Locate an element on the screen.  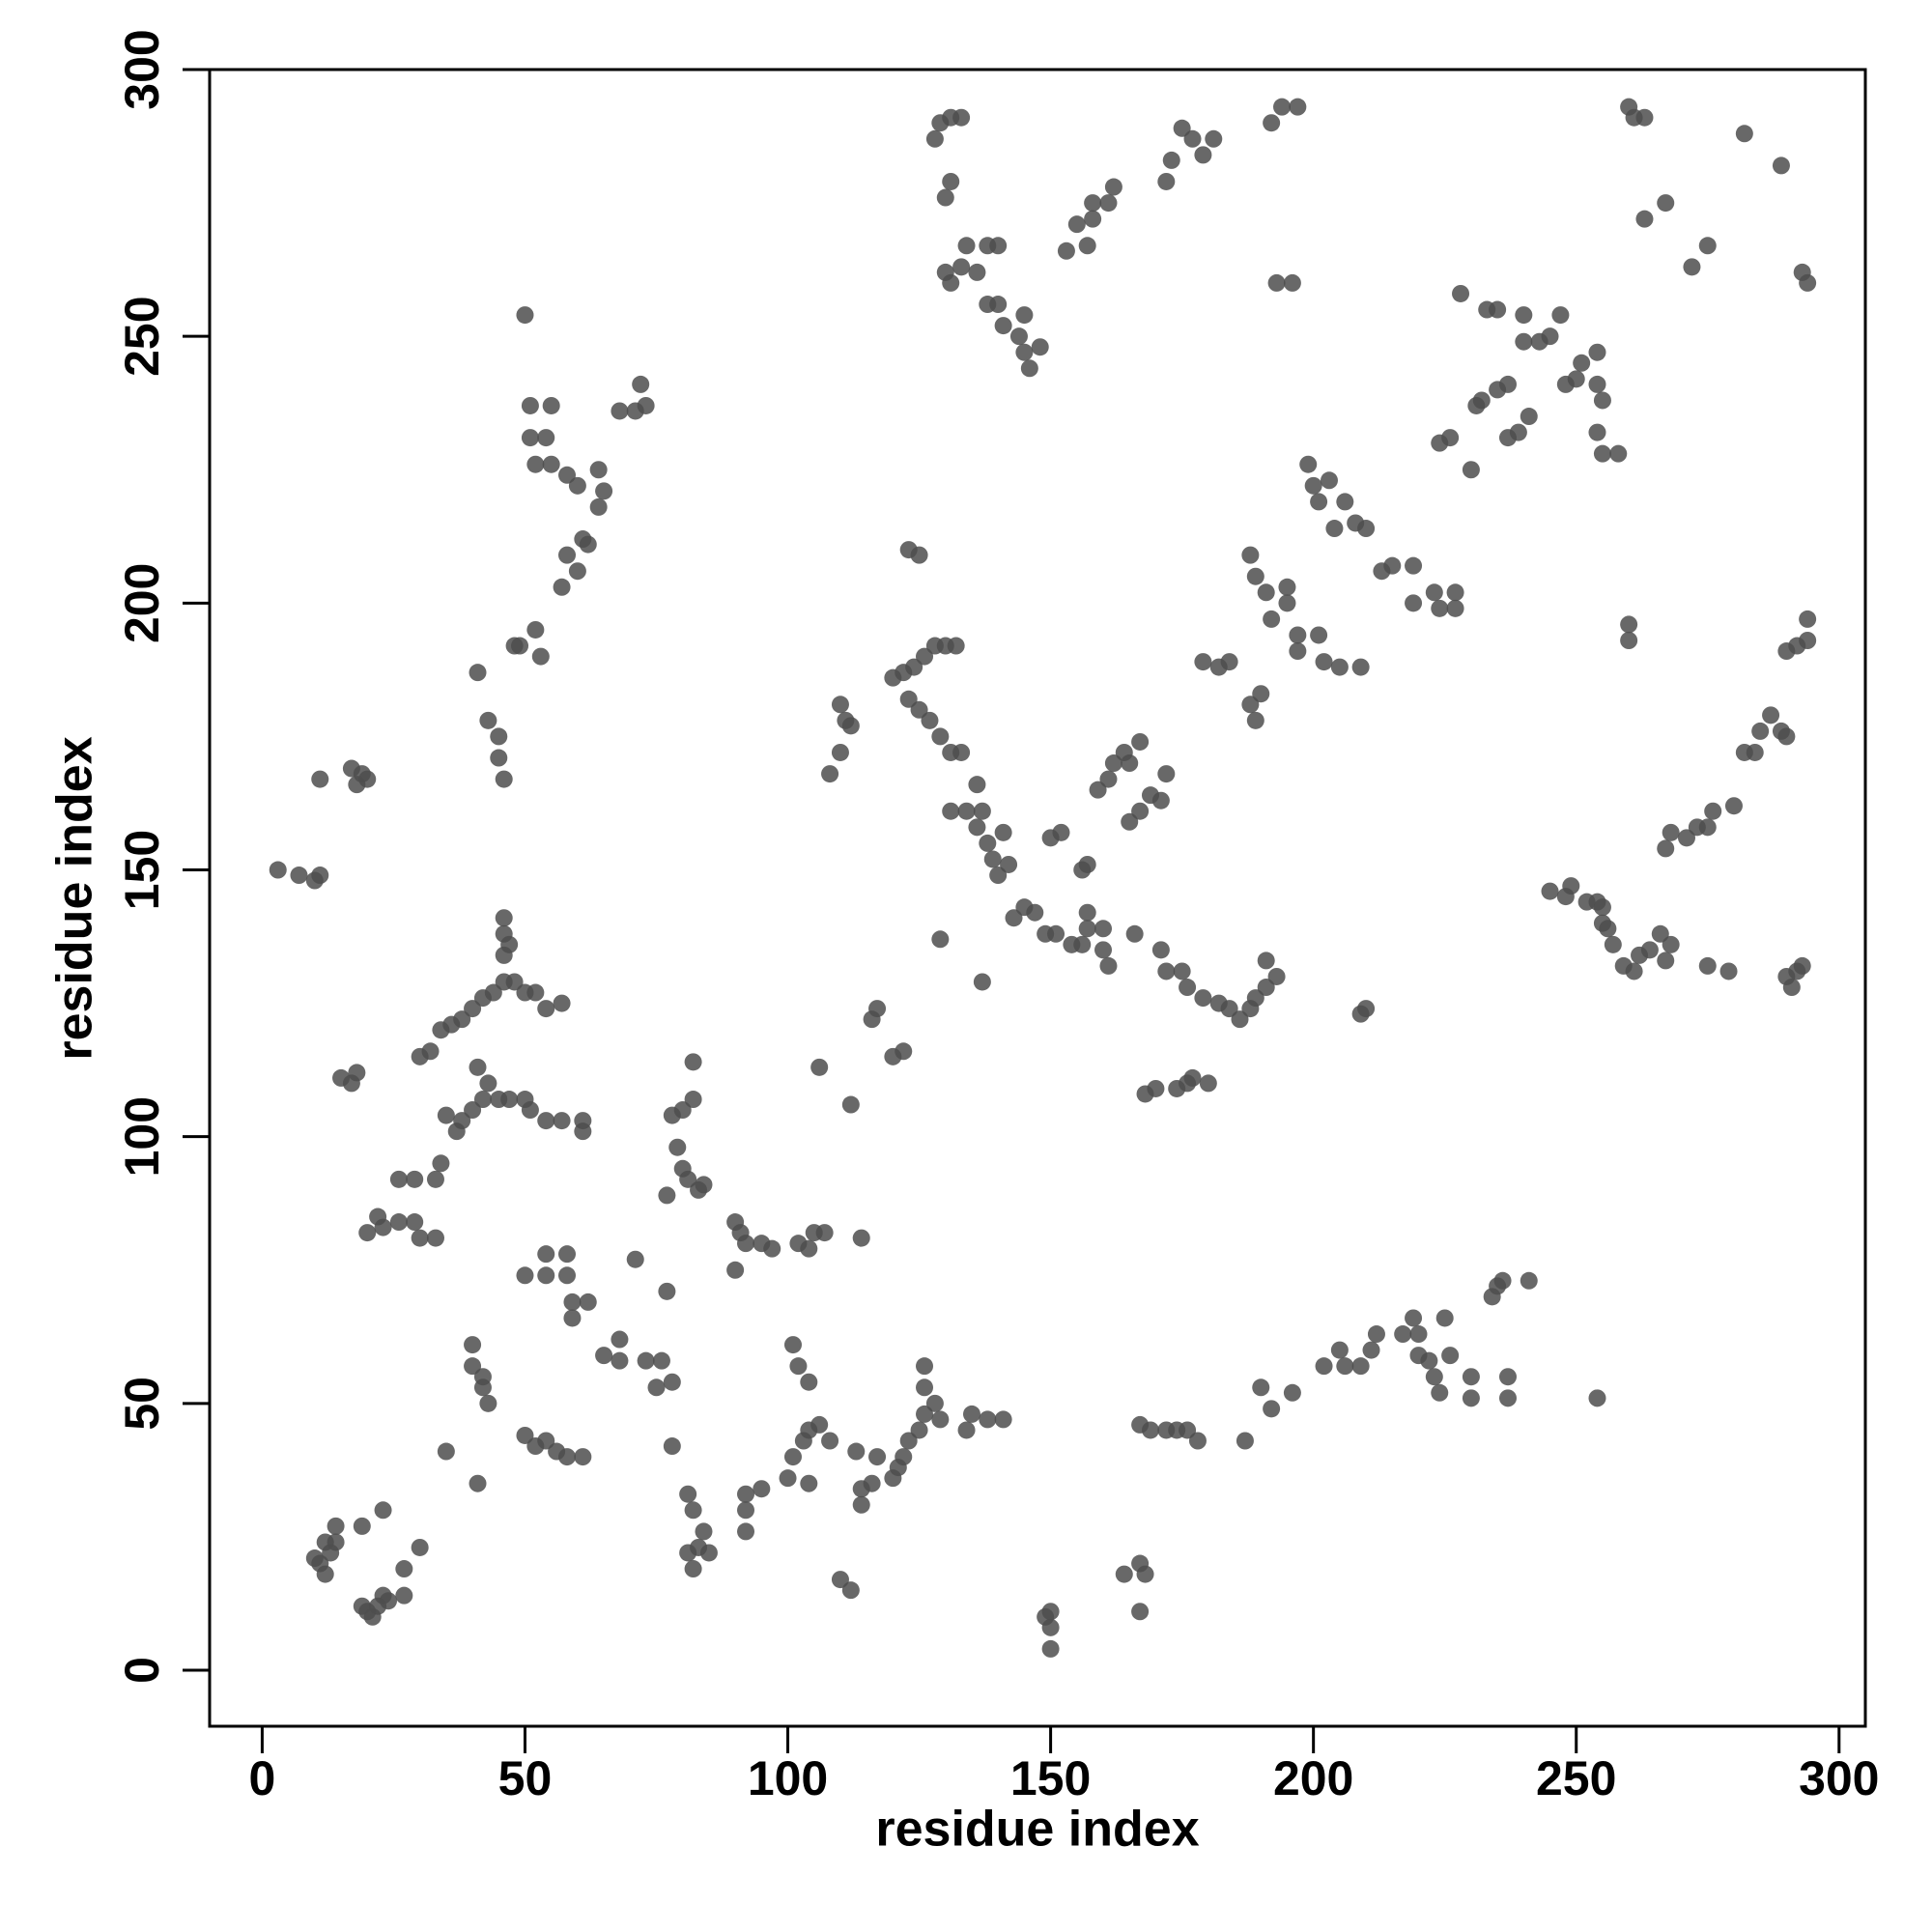
y-tick-label: 150 is located at coordinates (142, 870).